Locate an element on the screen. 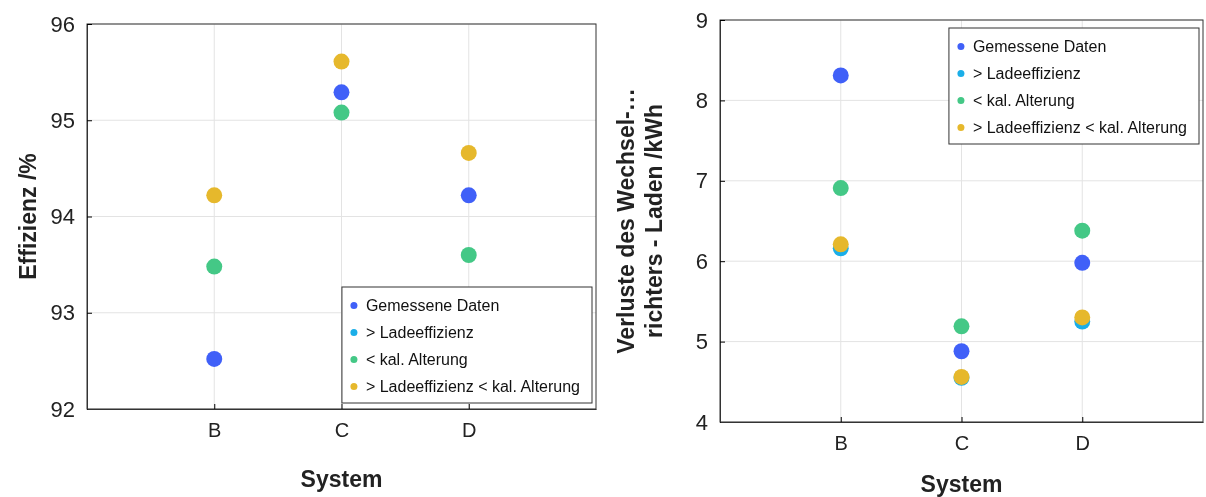 This screenshot has height=497, width=1206. y-tick-label: 94 is located at coordinates (62, 217).